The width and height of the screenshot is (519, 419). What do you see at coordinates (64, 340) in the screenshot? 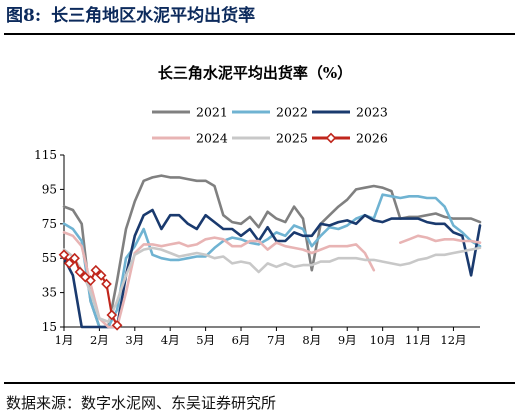
I see `x-tick-label: 1月` at bounding box center [64, 340].